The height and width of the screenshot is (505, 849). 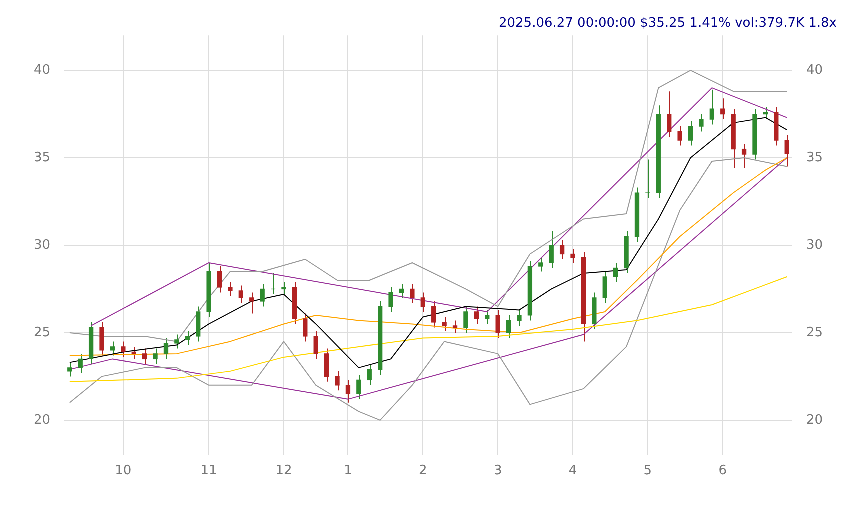 I want to click on x-tick-label: 11, so click(x=209, y=471).